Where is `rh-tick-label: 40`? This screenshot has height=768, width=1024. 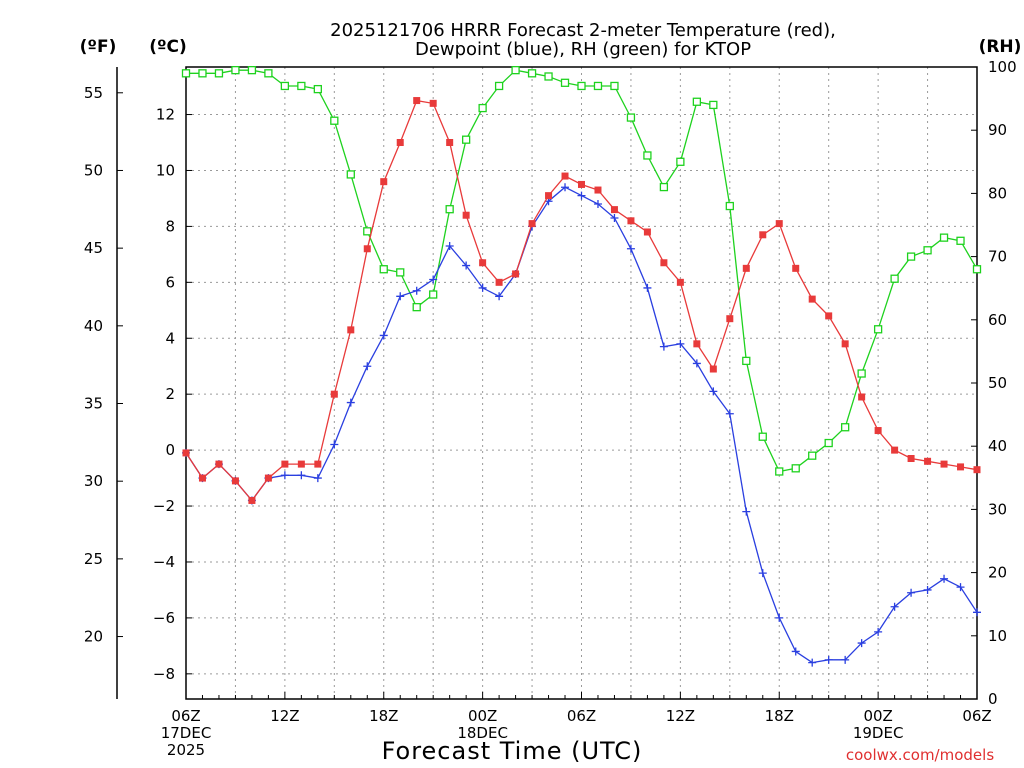
rh-tick-label: 40 is located at coordinates (997, 446).